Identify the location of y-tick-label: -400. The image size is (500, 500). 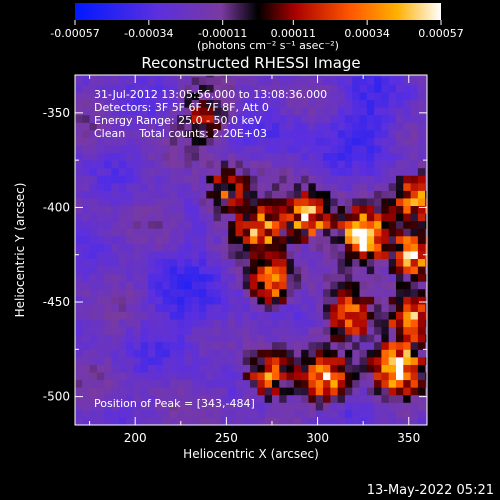
(56, 207).